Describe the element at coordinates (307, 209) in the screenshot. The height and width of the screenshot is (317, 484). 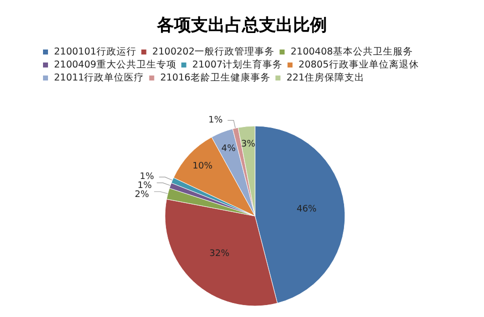
I see `data-label: 46%` at that location.